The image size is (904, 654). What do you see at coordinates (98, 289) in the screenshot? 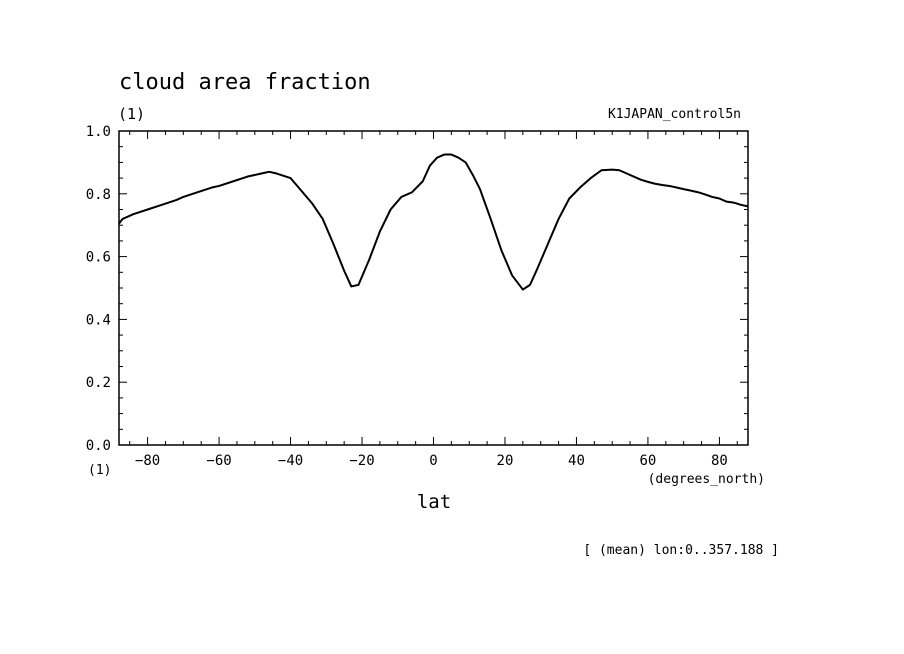
I see `y-axis-tick-labels: 0.0 0.2 0.4 0.6 0.8 1.0` at bounding box center [98, 289].